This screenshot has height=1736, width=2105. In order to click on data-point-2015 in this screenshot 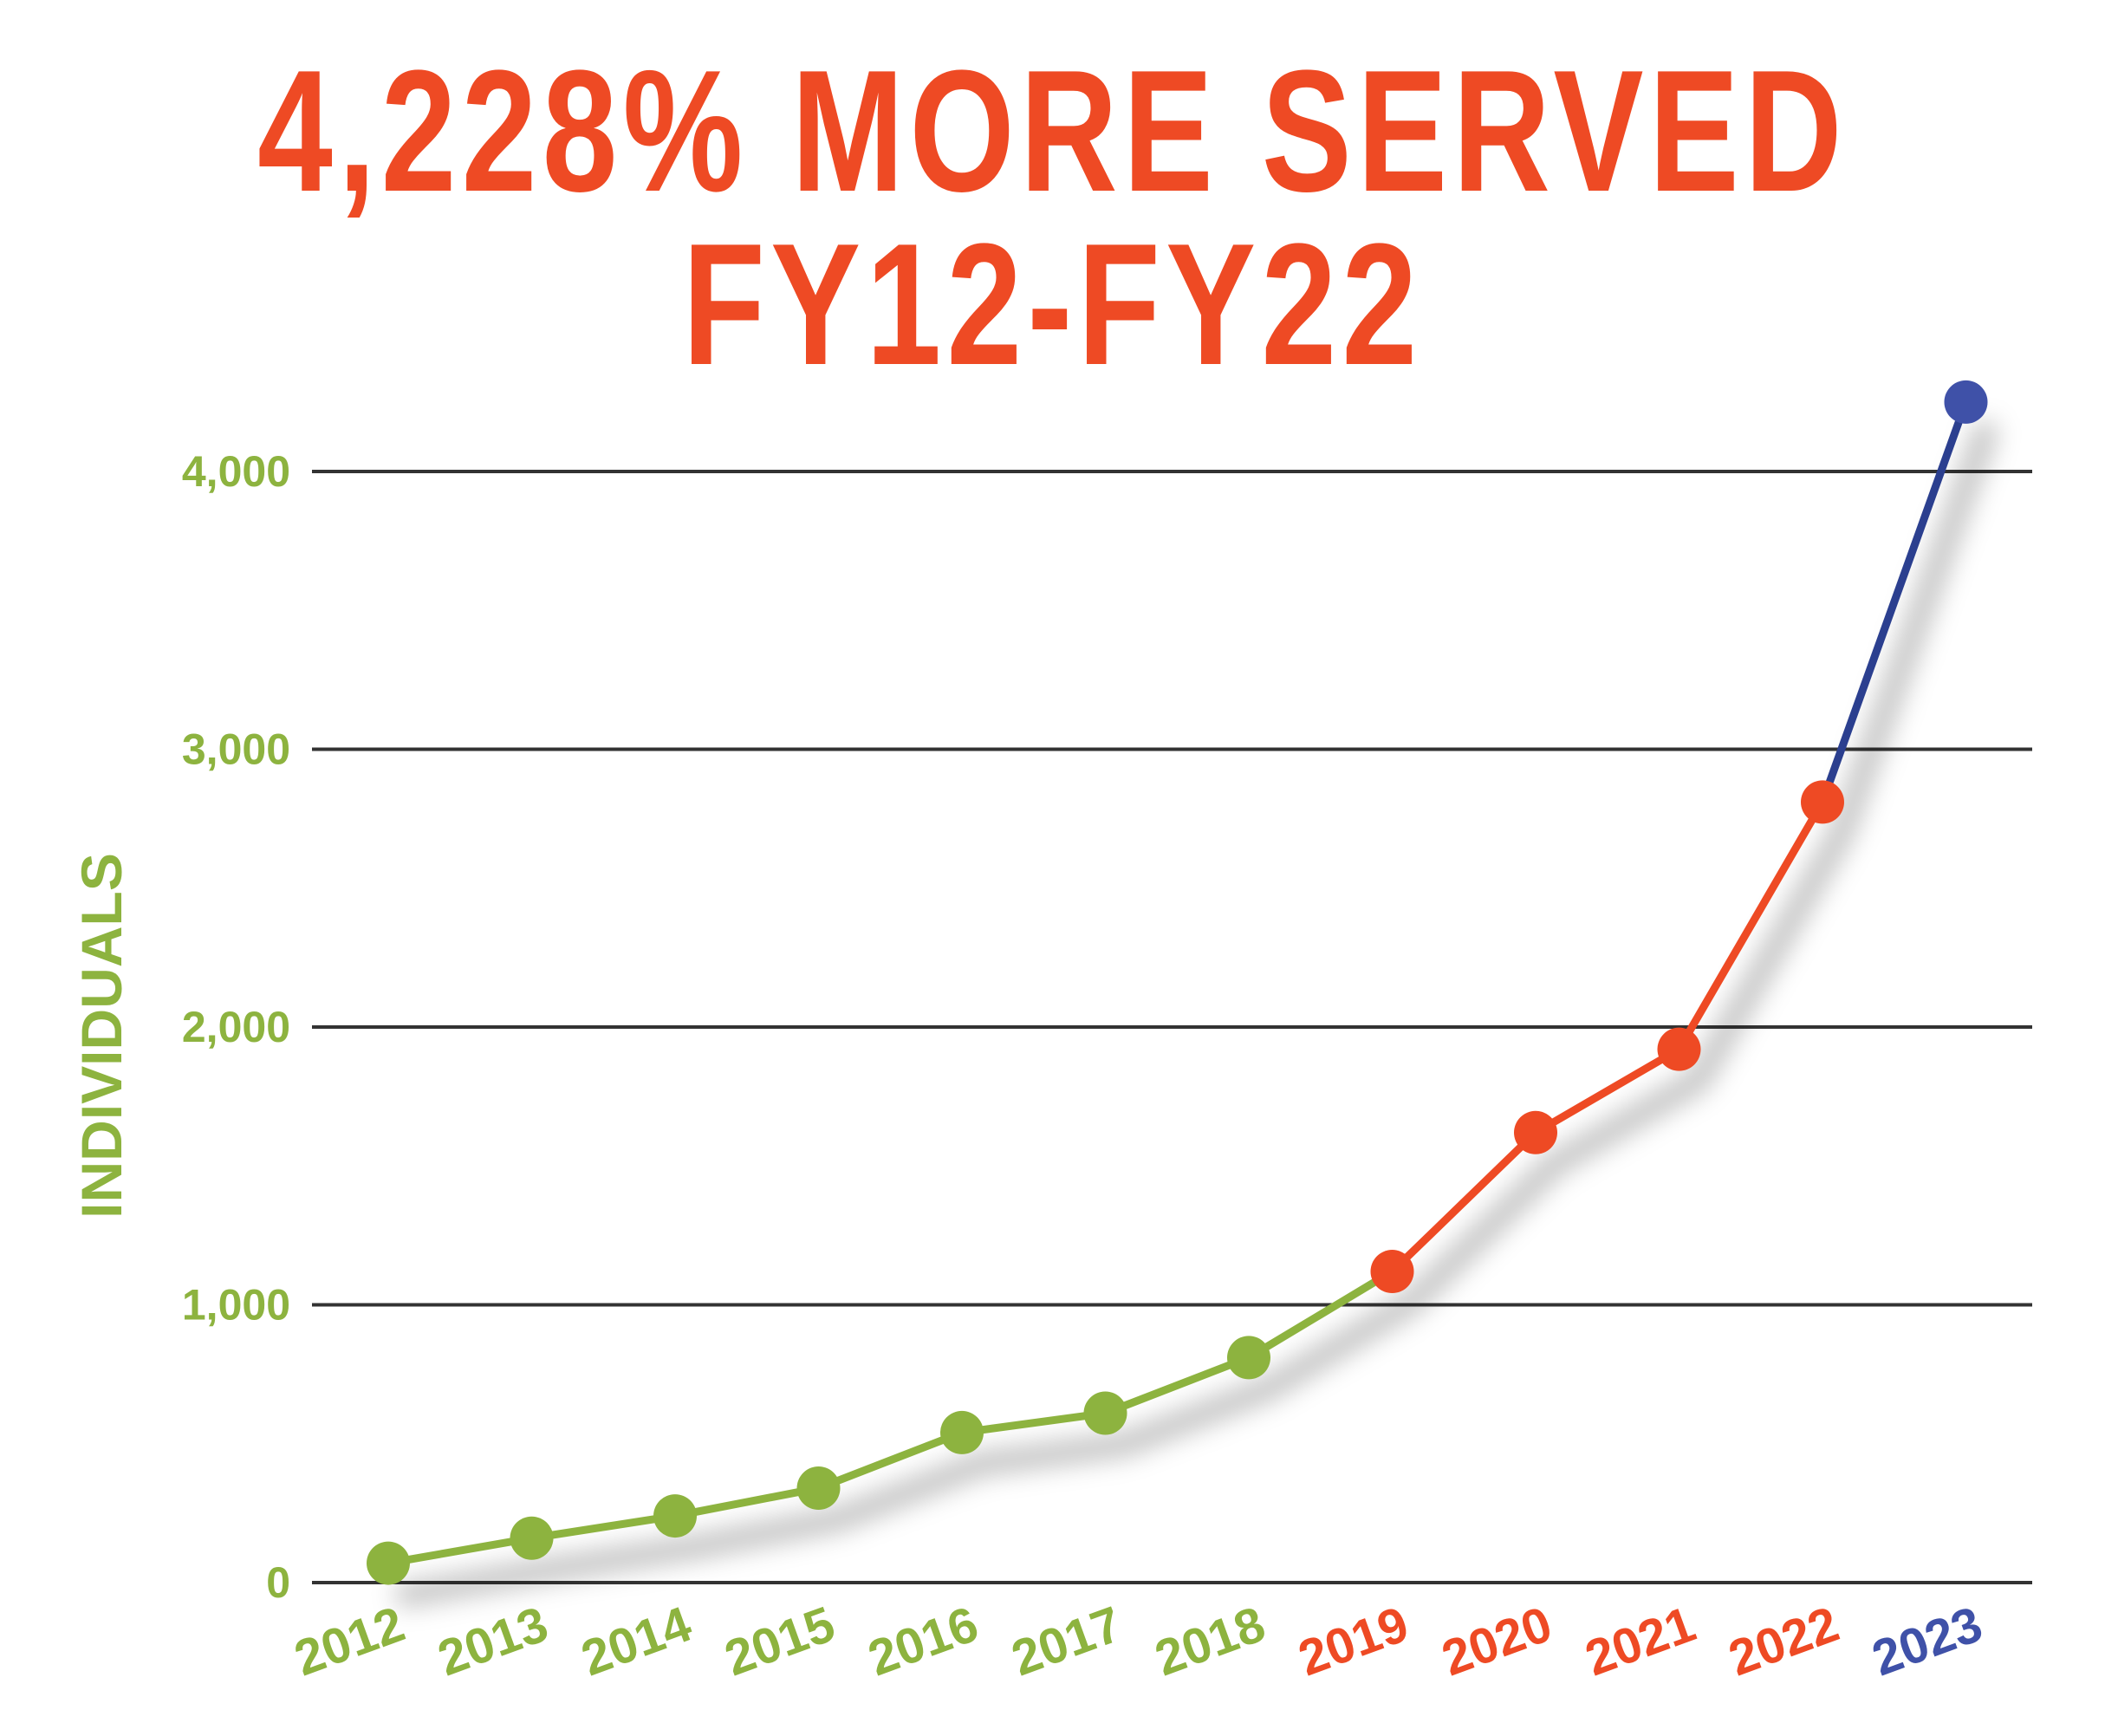, I will do `click(818, 1488)`.